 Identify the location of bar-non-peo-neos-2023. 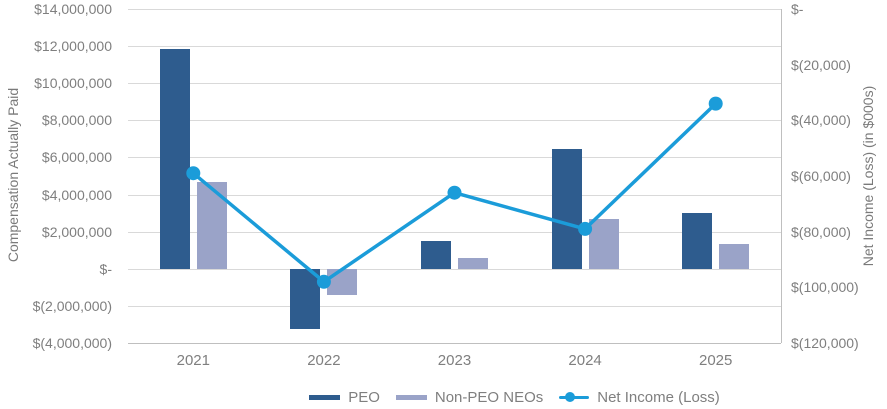
(473, 263).